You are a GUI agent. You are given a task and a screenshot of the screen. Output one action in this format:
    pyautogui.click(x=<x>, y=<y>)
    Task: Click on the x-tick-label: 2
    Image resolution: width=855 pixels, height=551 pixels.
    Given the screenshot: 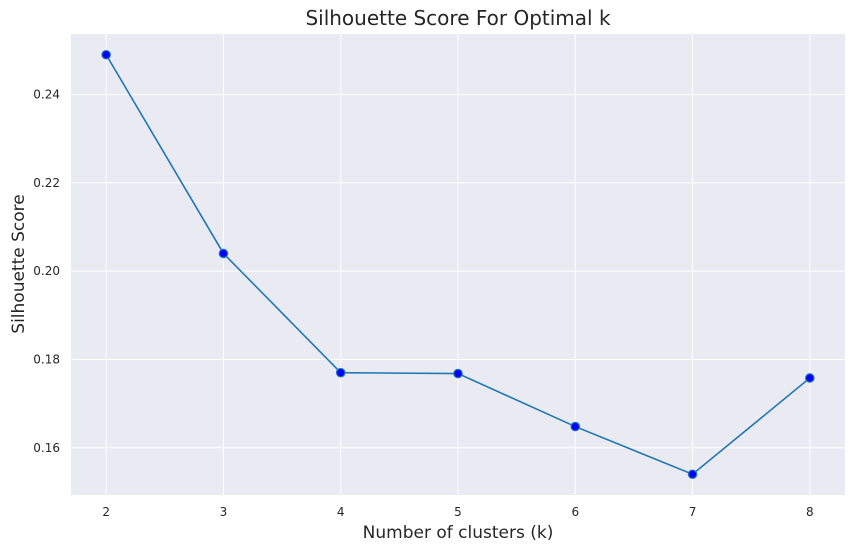 What is the action you would take?
    pyautogui.click(x=106, y=512)
    